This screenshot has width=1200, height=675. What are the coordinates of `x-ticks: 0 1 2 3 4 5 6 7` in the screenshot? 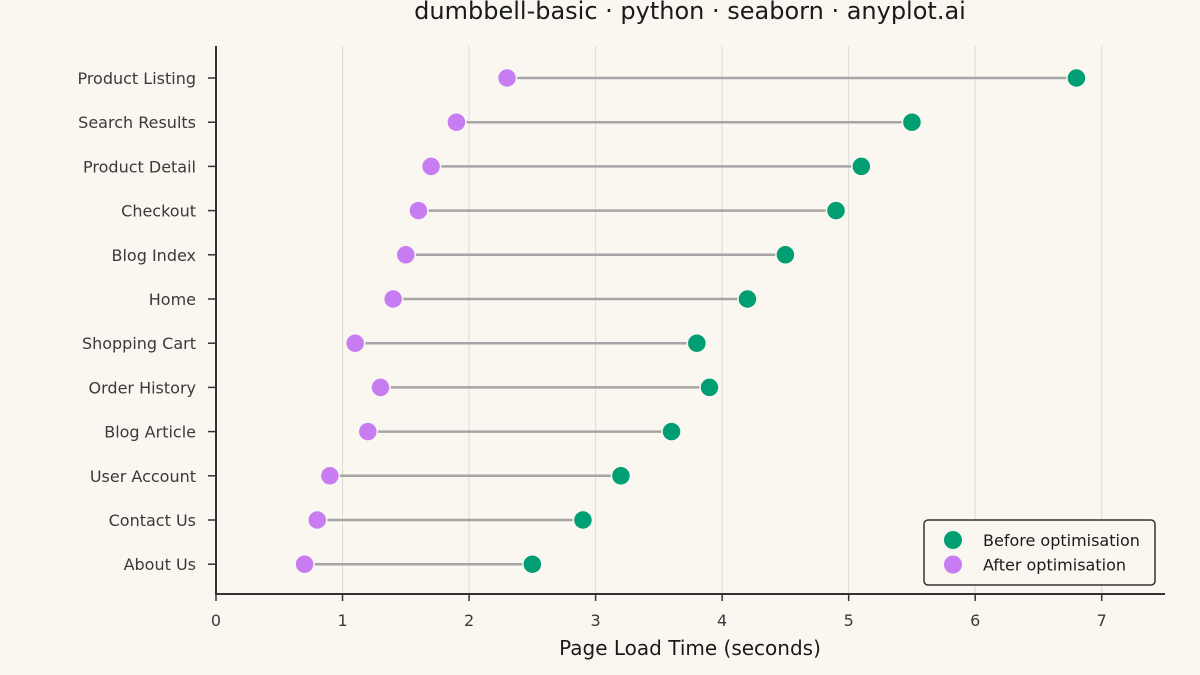 It's located at (659, 612).